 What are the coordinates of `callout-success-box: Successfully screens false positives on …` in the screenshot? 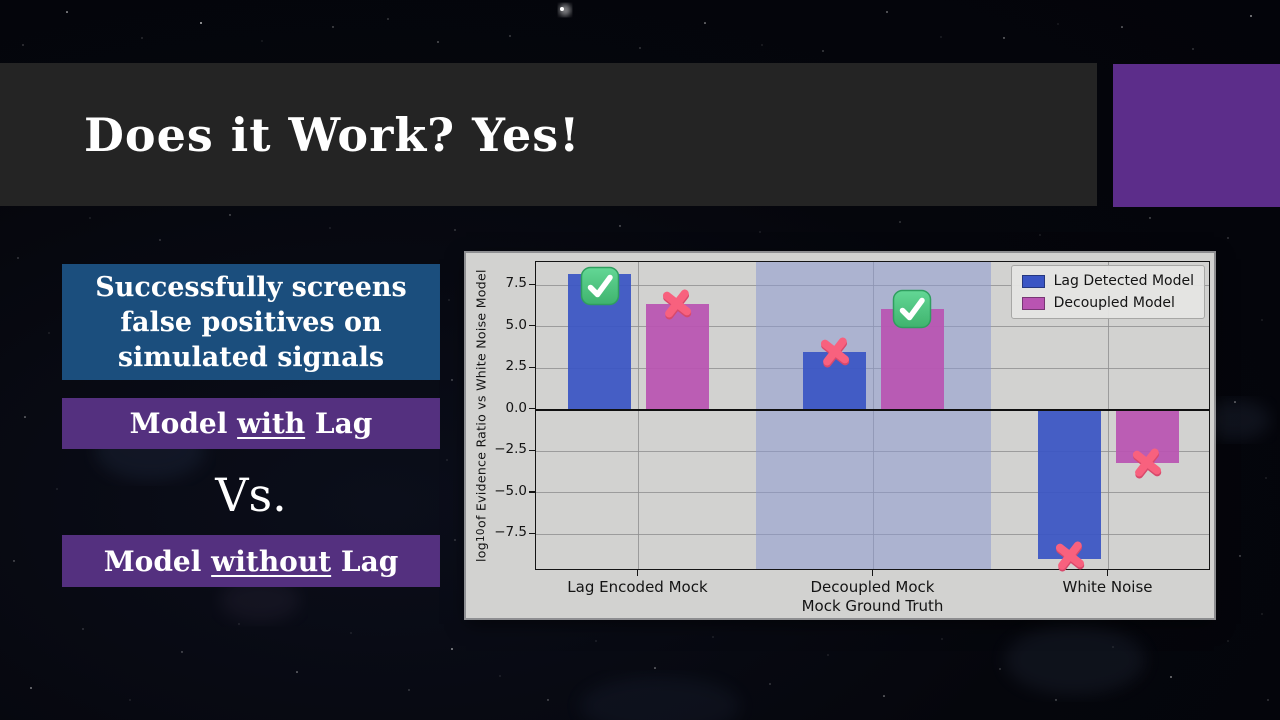 It's located at (251, 322).